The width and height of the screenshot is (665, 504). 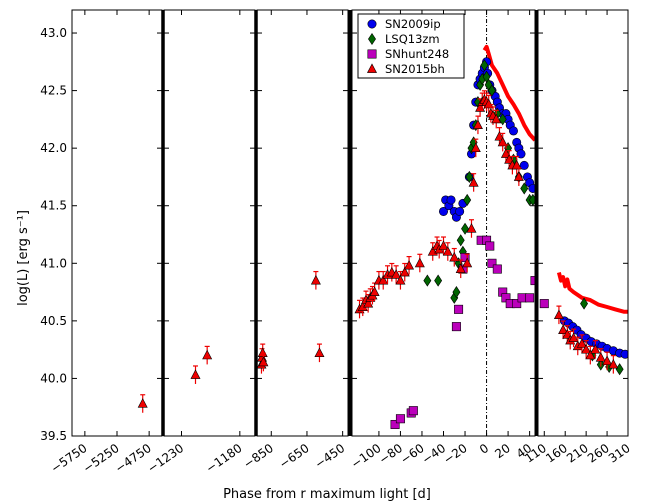 What do you see at coordinates (223, 458) in the screenshot?
I see `x-tick-label: −1180` at bounding box center [223, 458].